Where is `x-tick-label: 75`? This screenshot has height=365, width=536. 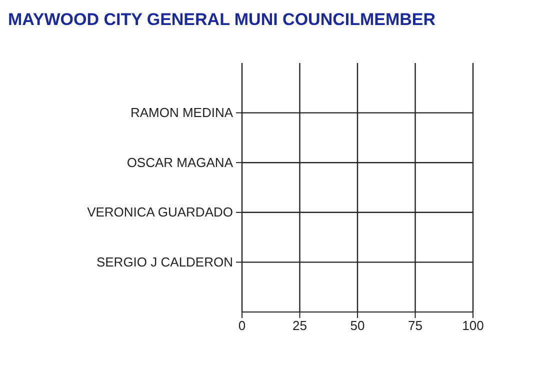 x-tick-label: 75 is located at coordinates (415, 326).